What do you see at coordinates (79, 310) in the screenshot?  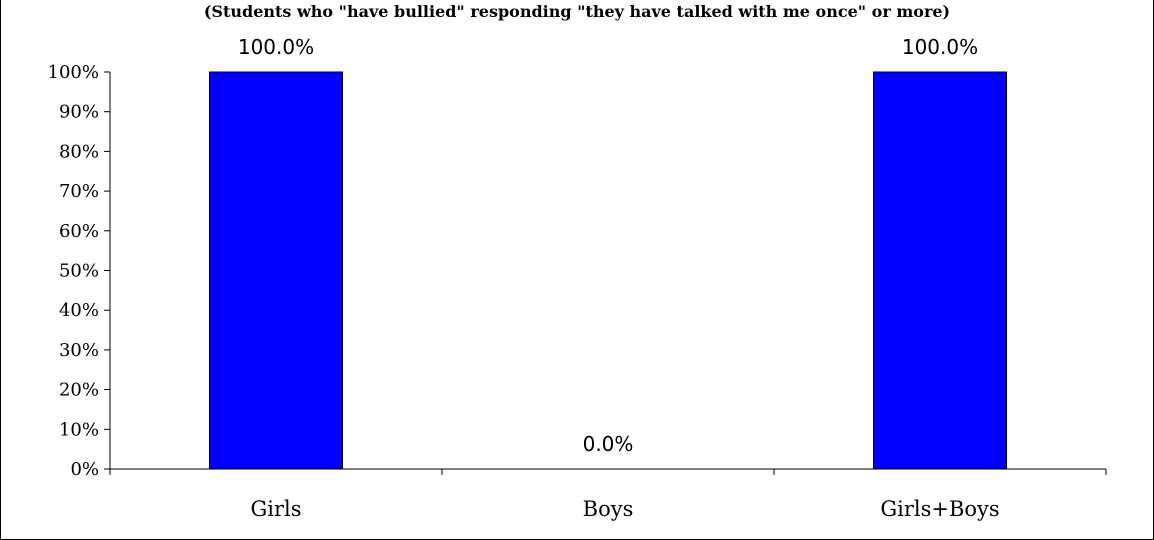 I see `y-tick-label: 40%` at bounding box center [79, 310].